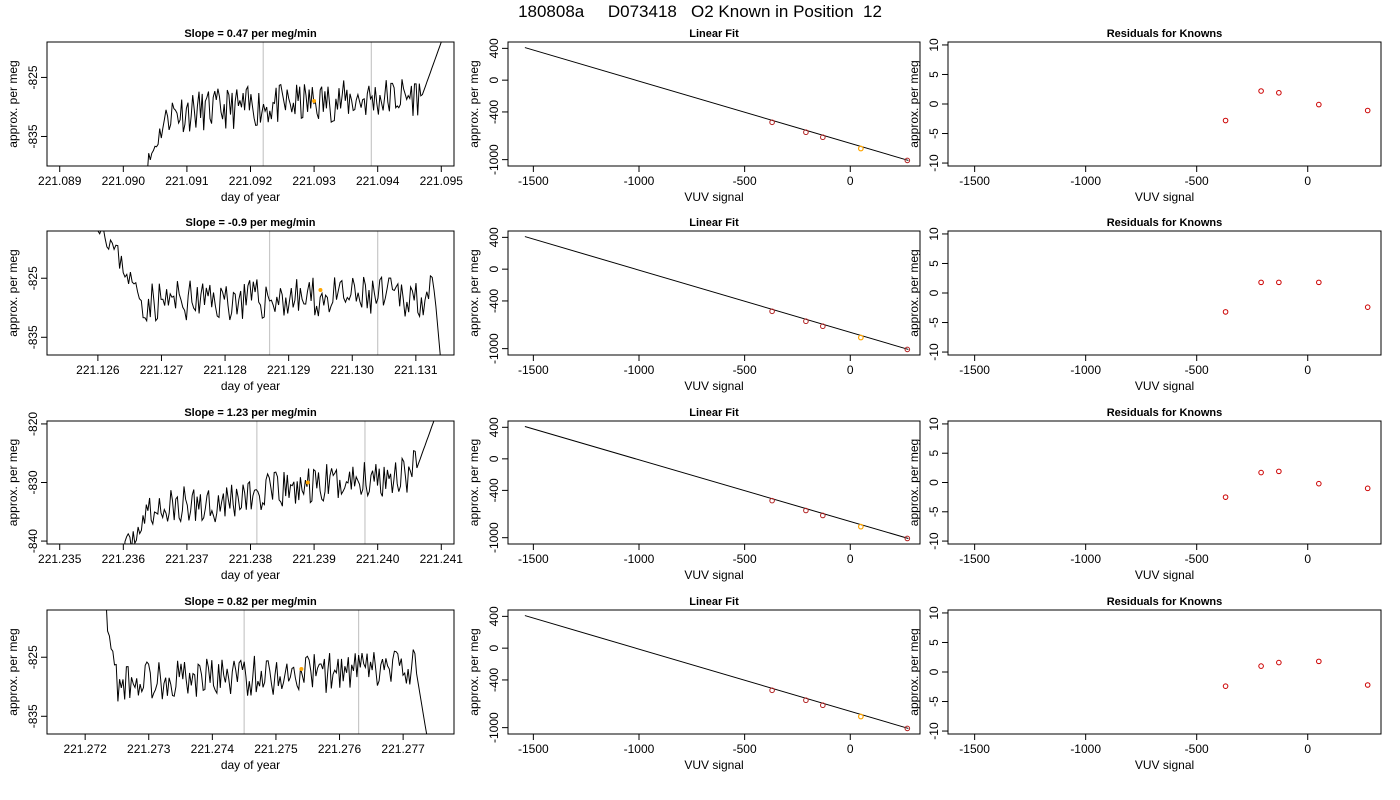  Describe the element at coordinates (60, 559) in the screenshot. I see `x-tick-label: 221.235` at that location.